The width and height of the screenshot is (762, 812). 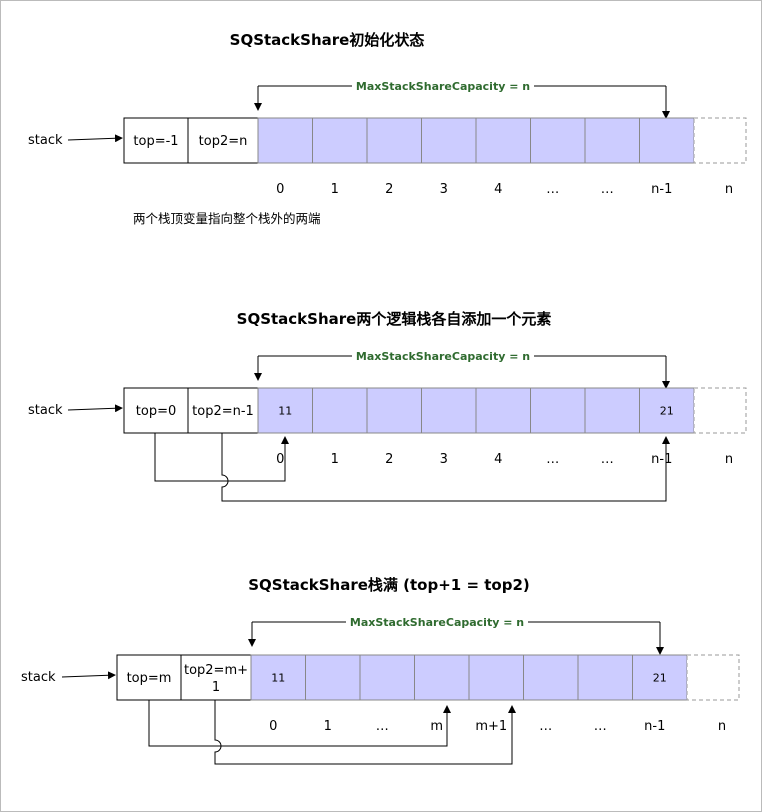 I want to click on diagram-title: SQStackShare栈满 (top+1 = top2), so click(x=389, y=585).